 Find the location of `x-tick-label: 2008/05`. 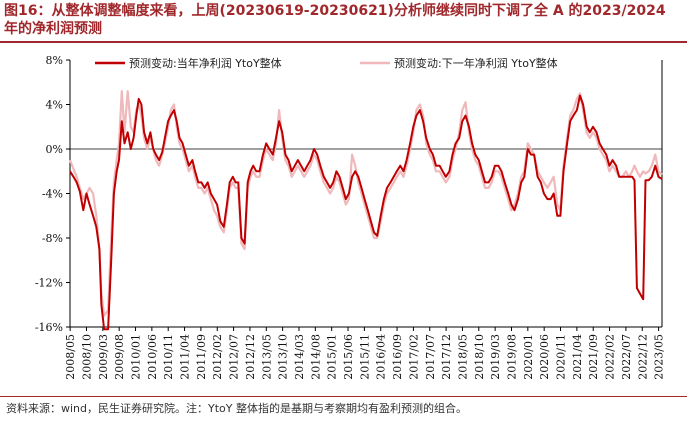

x-tick-label: 2008/05 is located at coordinates (70, 357).